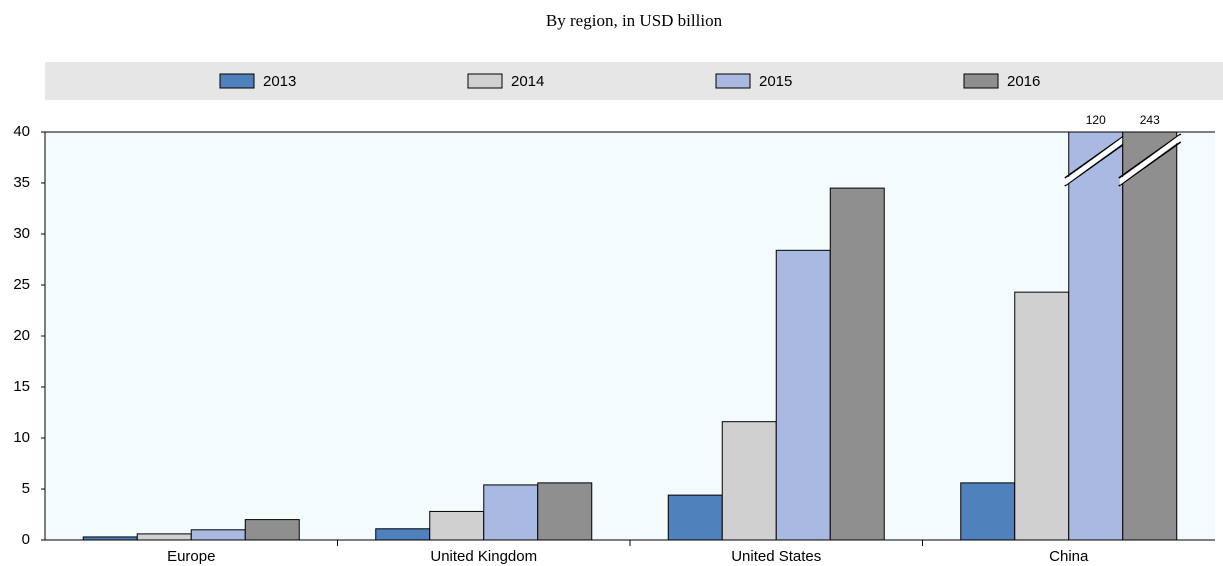 The image size is (1223, 566). Describe the element at coordinates (1150, 120) in the screenshot. I see `value-label: 243` at that location.